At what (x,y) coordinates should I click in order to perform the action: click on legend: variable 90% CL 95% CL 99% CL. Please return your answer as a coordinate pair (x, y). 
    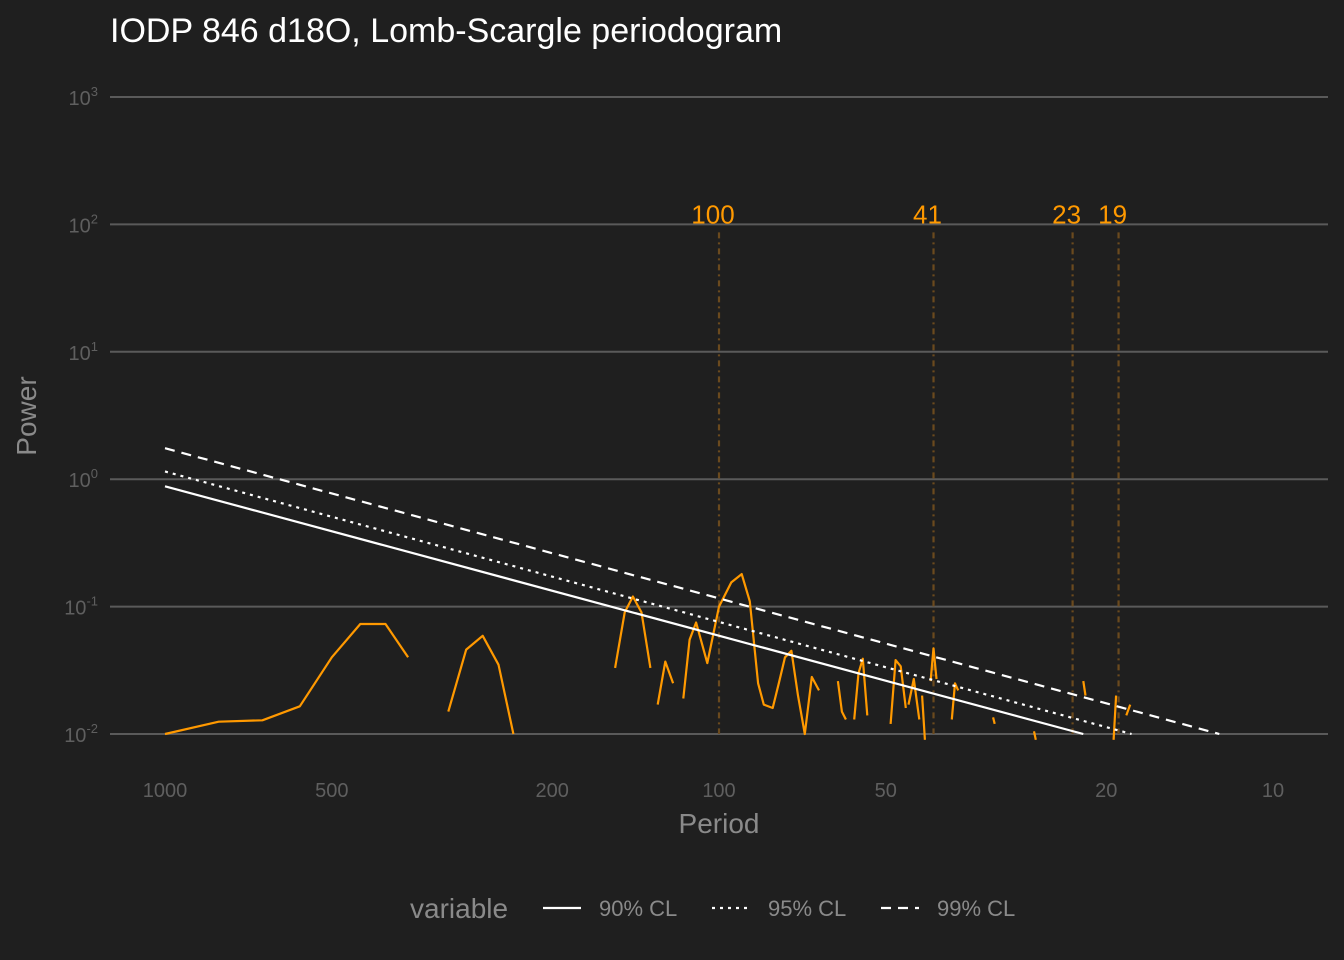
    Looking at the image, I should click on (712, 908).